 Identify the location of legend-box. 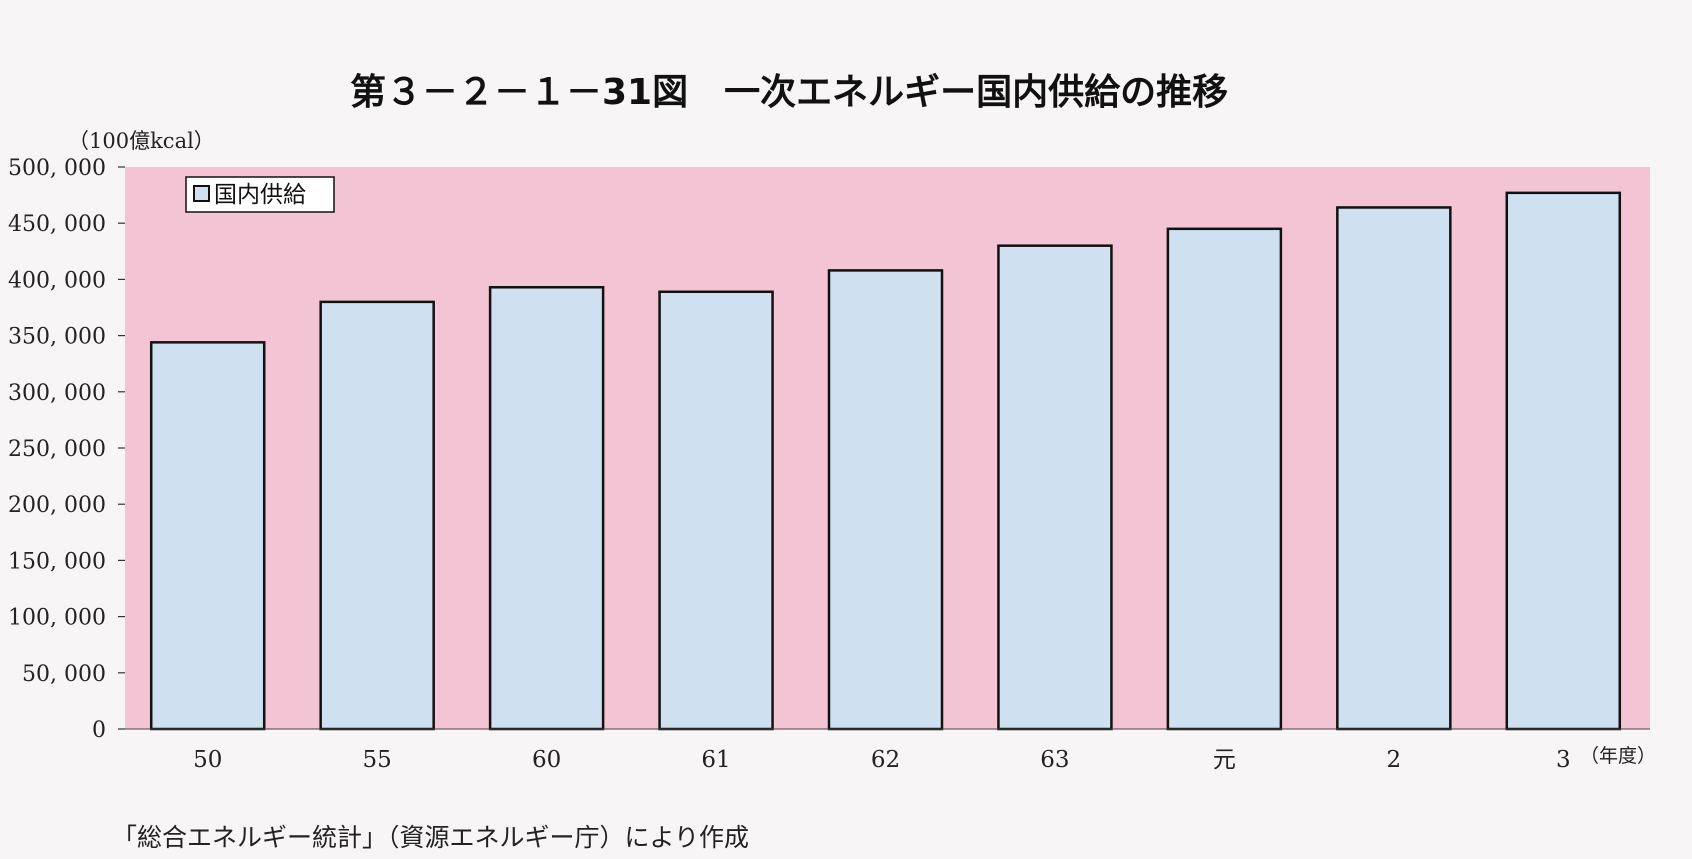
(260, 194).